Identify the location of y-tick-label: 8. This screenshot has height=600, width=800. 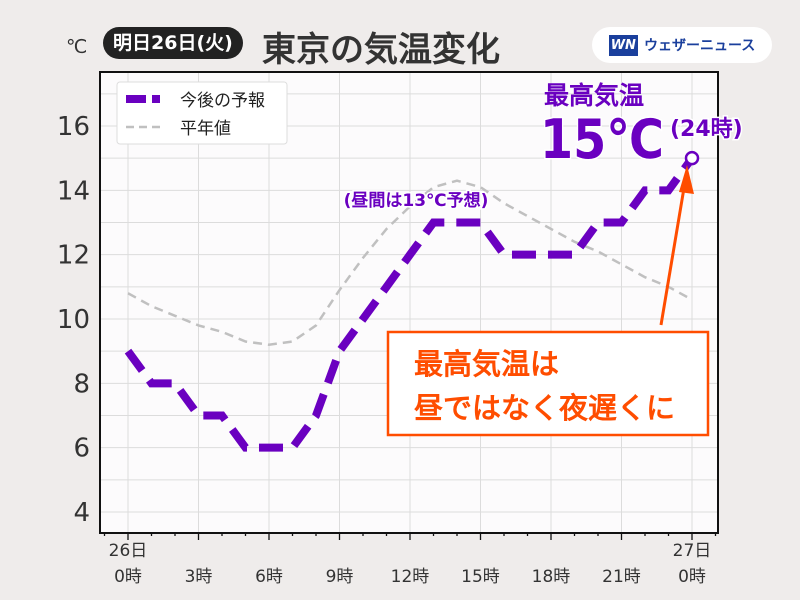
(81, 384).